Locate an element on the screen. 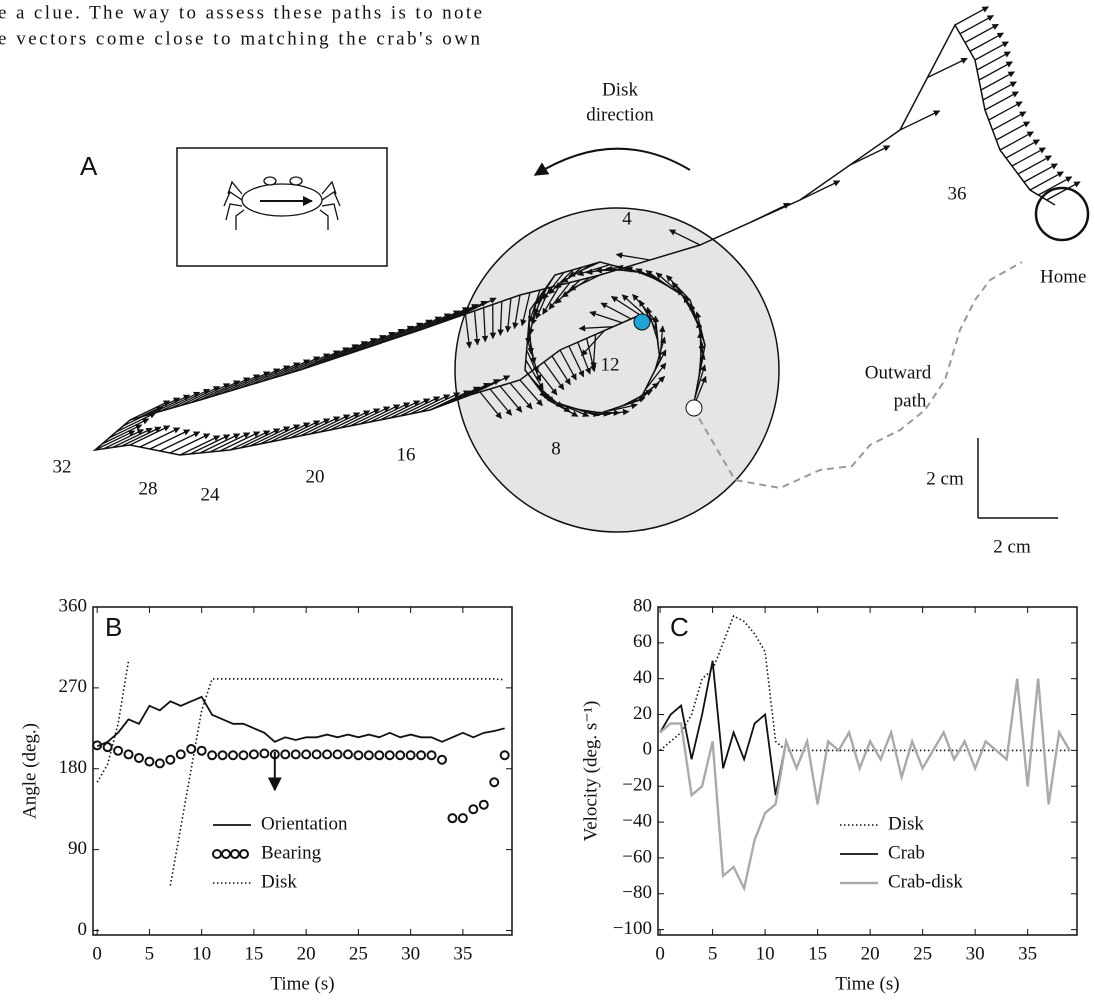  y-tick-label: −80 is located at coordinates (637, 892).